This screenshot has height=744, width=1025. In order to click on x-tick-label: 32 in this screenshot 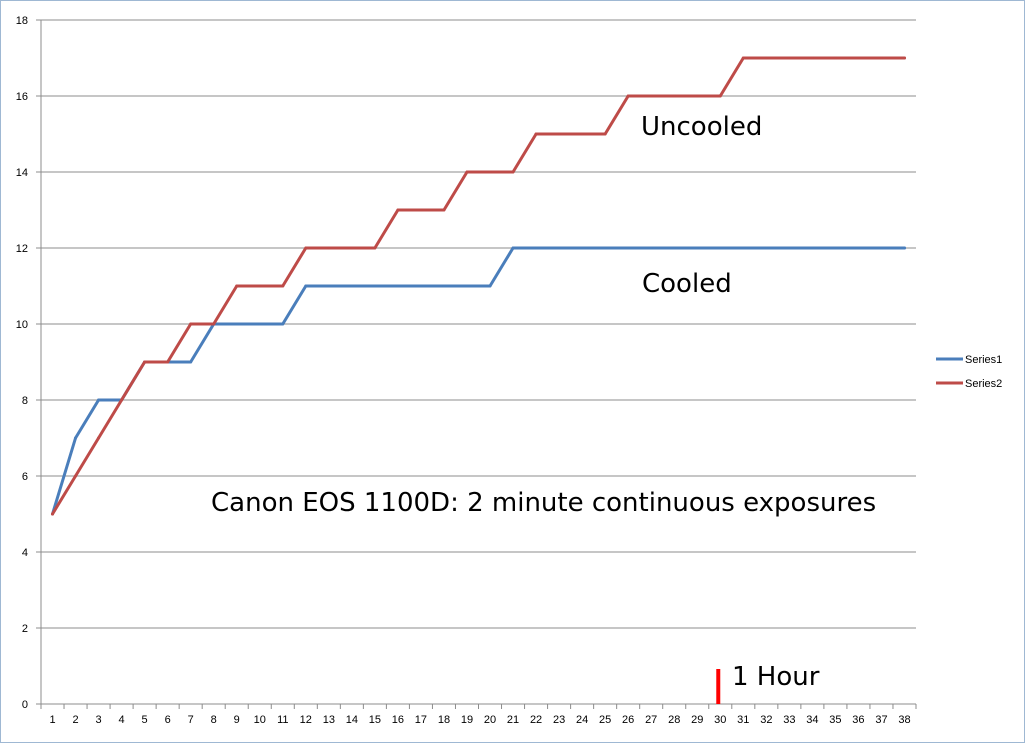, I will do `click(766, 720)`.